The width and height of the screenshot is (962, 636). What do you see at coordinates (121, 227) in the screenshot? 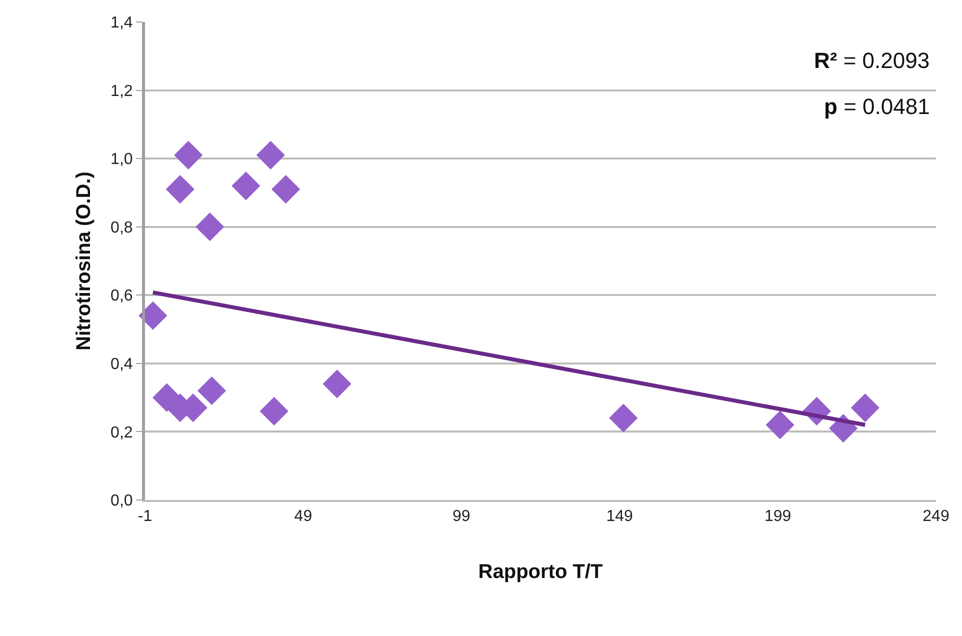
I see `y-tick-label: 0,8` at bounding box center [121, 227].